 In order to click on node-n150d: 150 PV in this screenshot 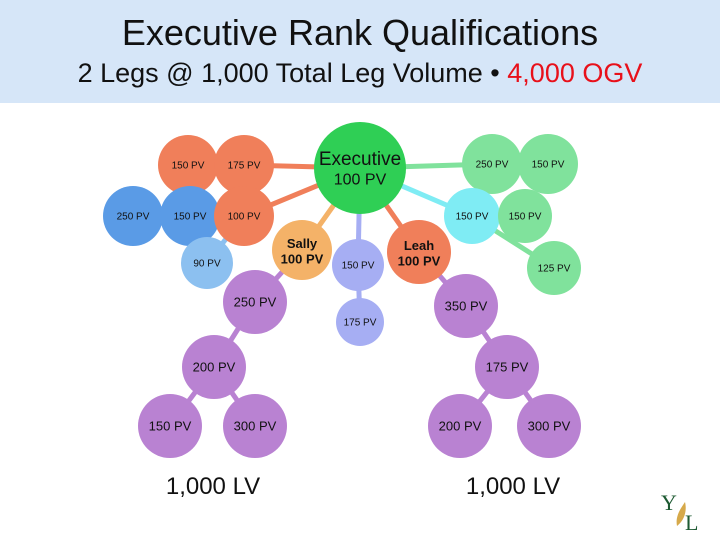, I will do `click(548, 164)`.